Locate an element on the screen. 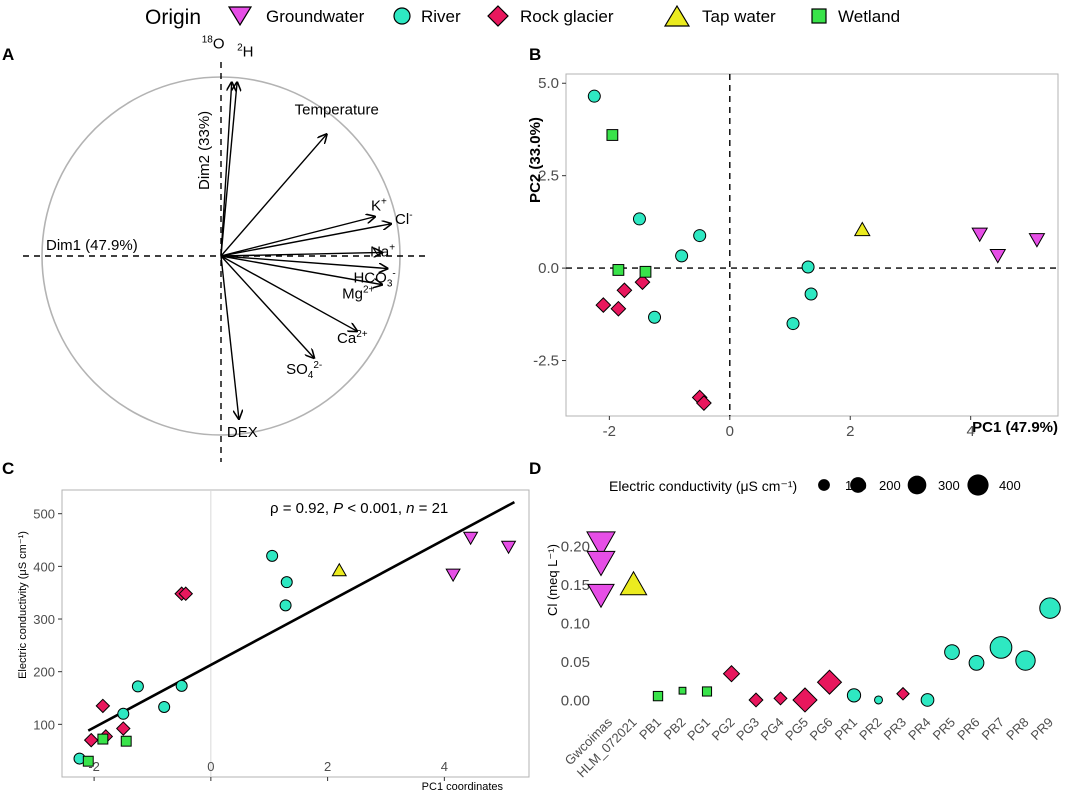 This screenshot has width=1065, height=792. point-c-tap-water is located at coordinates (339, 569).